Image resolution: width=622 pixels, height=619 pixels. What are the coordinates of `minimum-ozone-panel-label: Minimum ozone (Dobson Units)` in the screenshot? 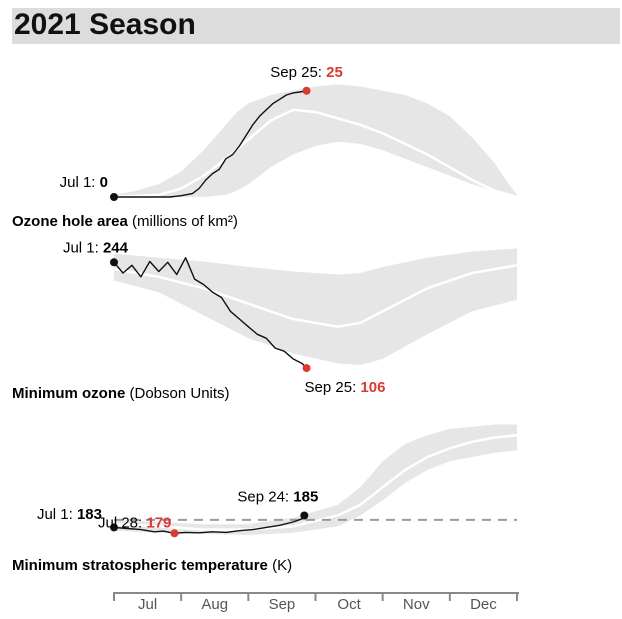 It's located at (121, 393).